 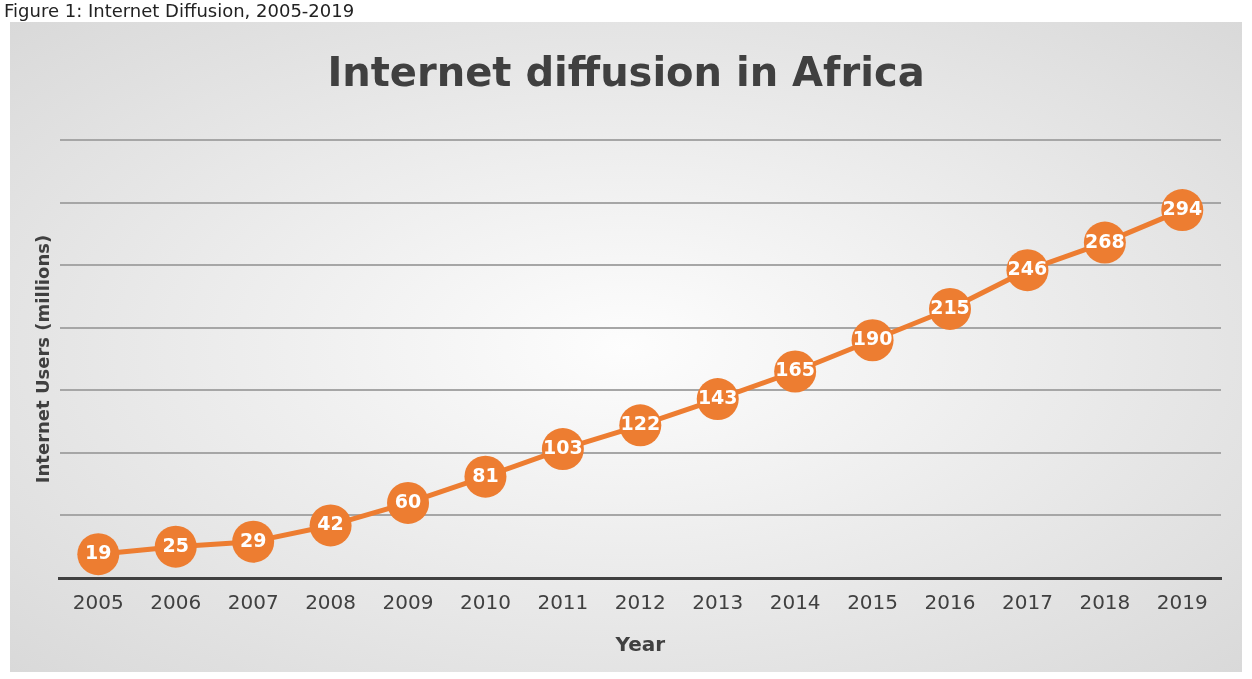 What do you see at coordinates (795, 602) in the screenshot?
I see `x-tick-label: 2014` at bounding box center [795, 602].